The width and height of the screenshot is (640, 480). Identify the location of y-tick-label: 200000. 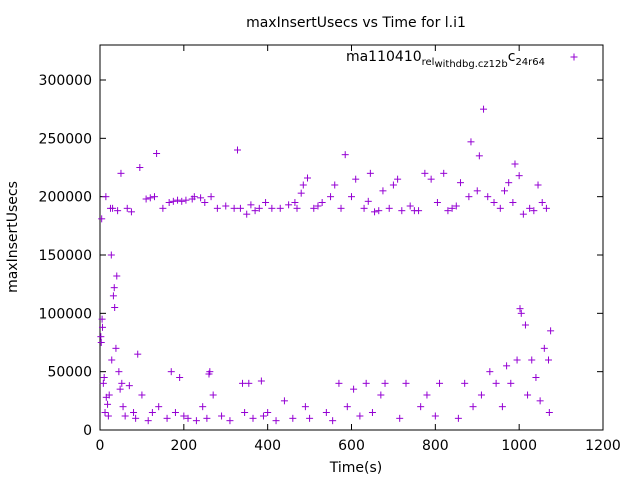
(65, 198).